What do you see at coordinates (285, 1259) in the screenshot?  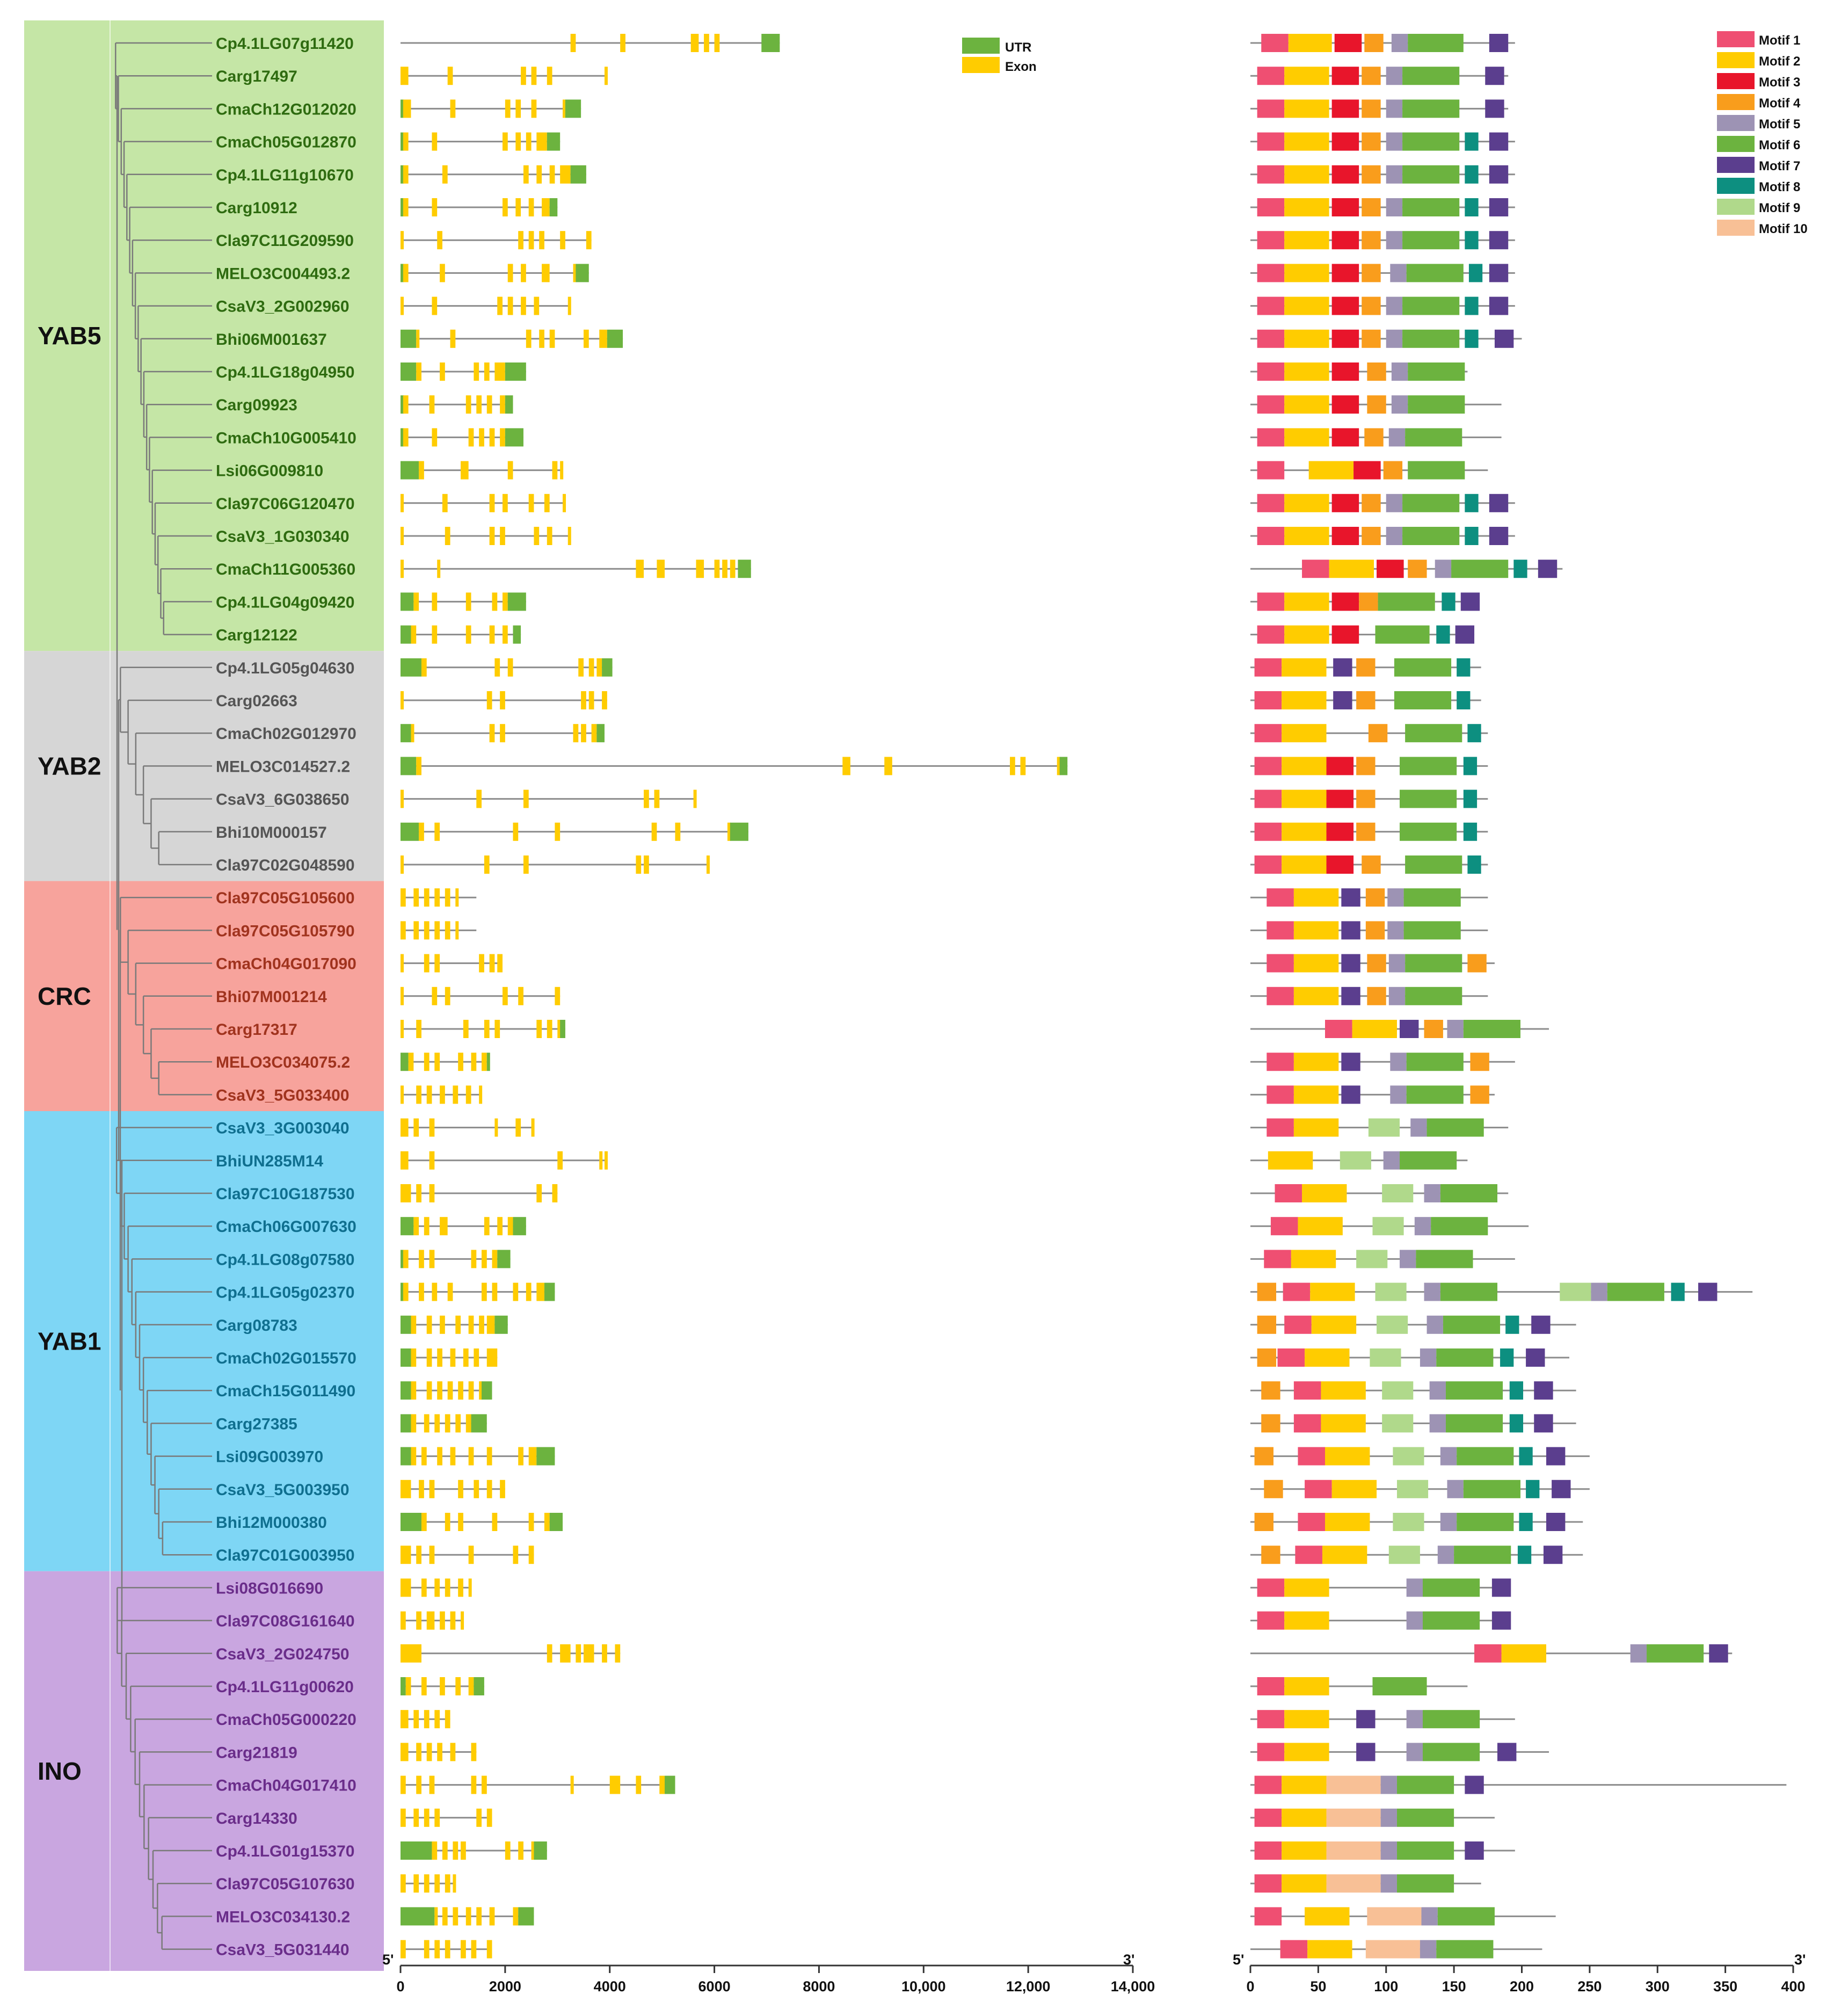 I see `gene-name: Cp4.1LG08g07580` at bounding box center [285, 1259].